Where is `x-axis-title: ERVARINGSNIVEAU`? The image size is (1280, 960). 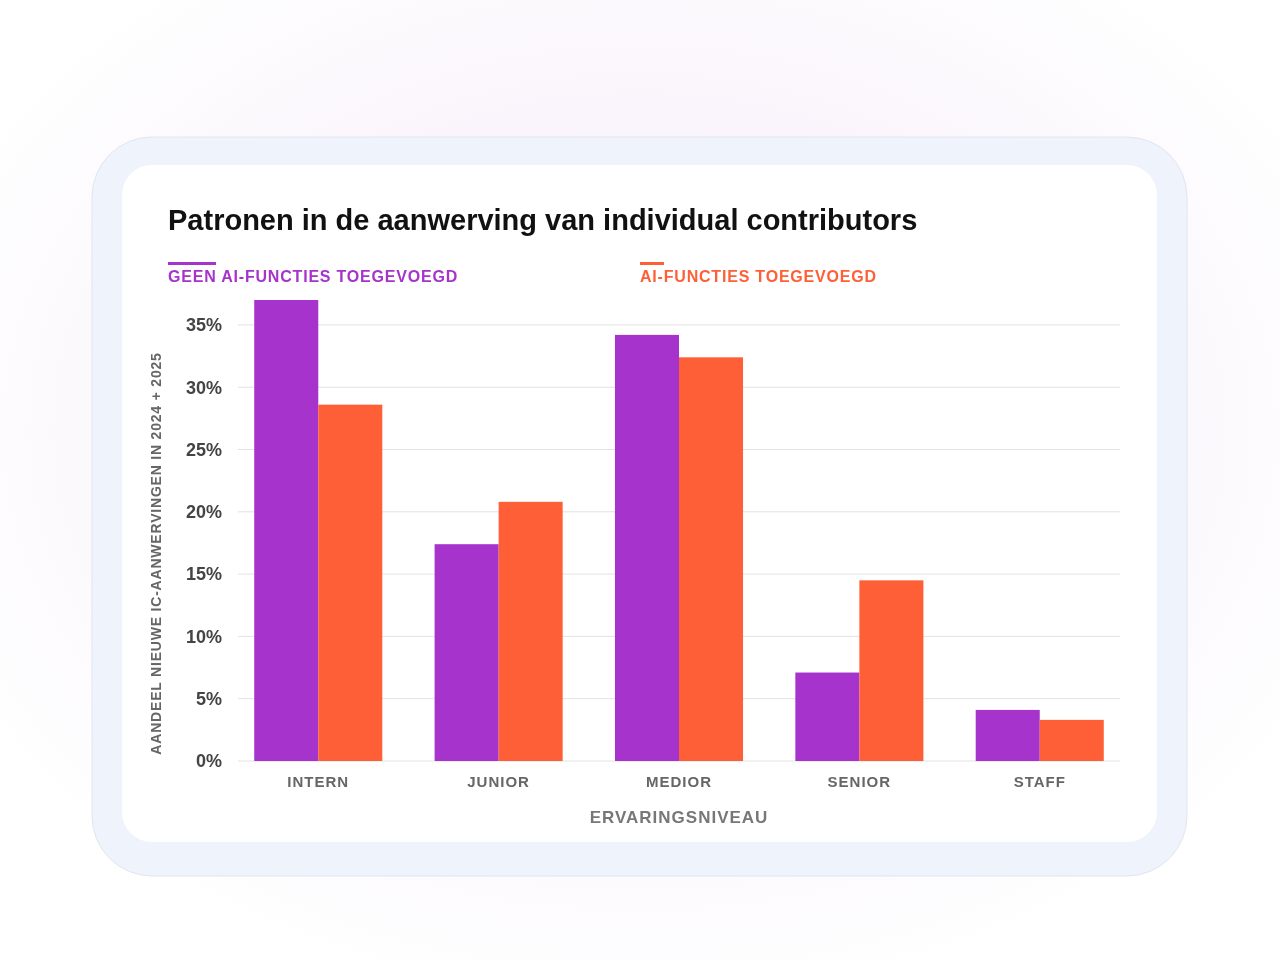
x-axis-title: ERVARINGSNIVEAU is located at coordinates (679, 817).